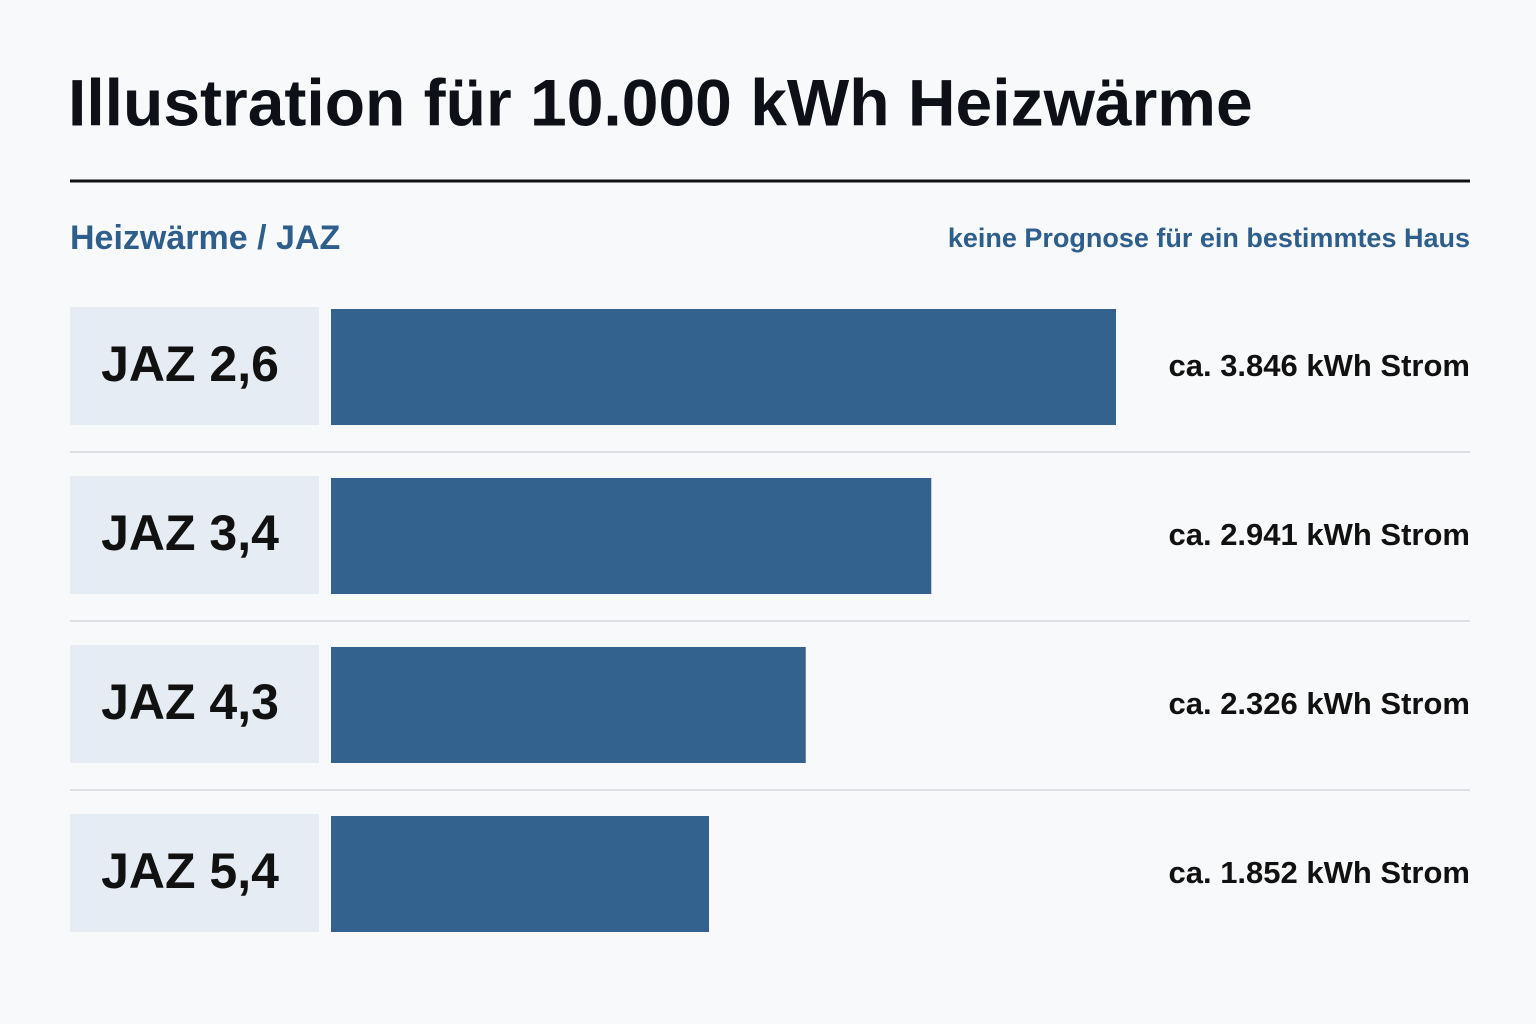  Describe the element at coordinates (1319, 534) in the screenshot. I see `value-label: ca. 2.941 kWh Strom` at that location.